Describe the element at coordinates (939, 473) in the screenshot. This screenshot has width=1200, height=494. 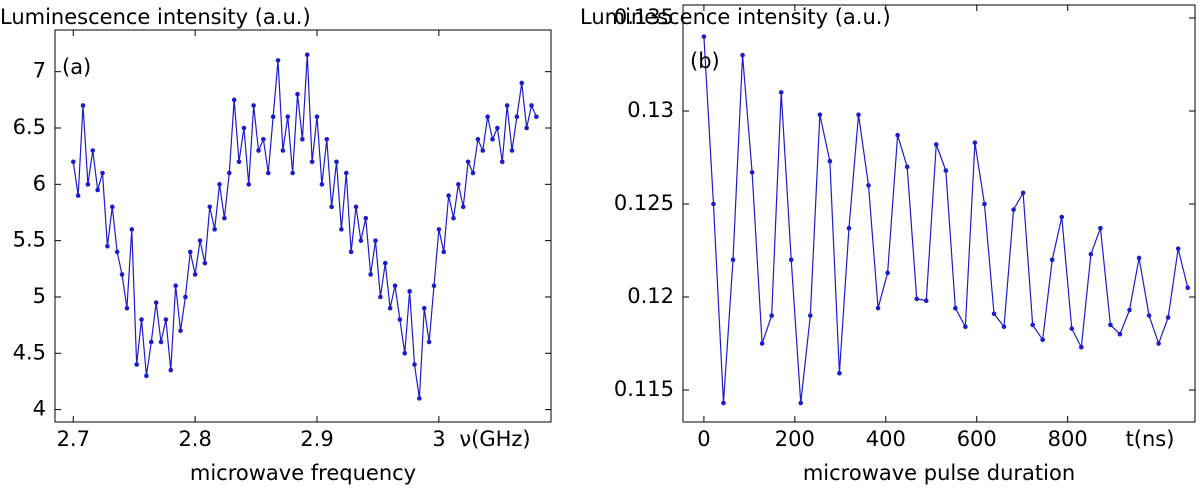
I see `x-axis-title: microwave pulse duration` at that location.